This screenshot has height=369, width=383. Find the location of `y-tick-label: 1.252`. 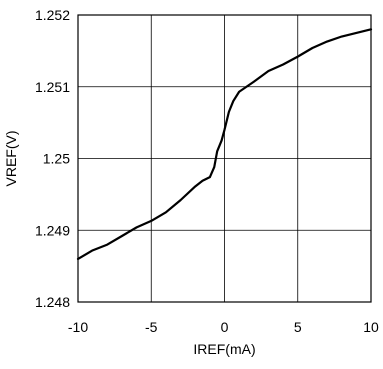

y-tick-label: 1.252 is located at coordinates (52, 15).